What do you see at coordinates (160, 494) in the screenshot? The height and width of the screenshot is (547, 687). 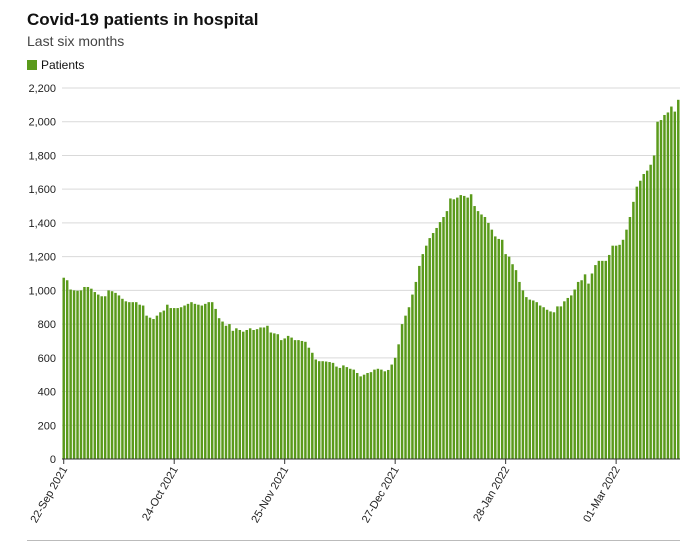 I see `x-tick-label: 24-Oct 2021` at bounding box center [160, 494].